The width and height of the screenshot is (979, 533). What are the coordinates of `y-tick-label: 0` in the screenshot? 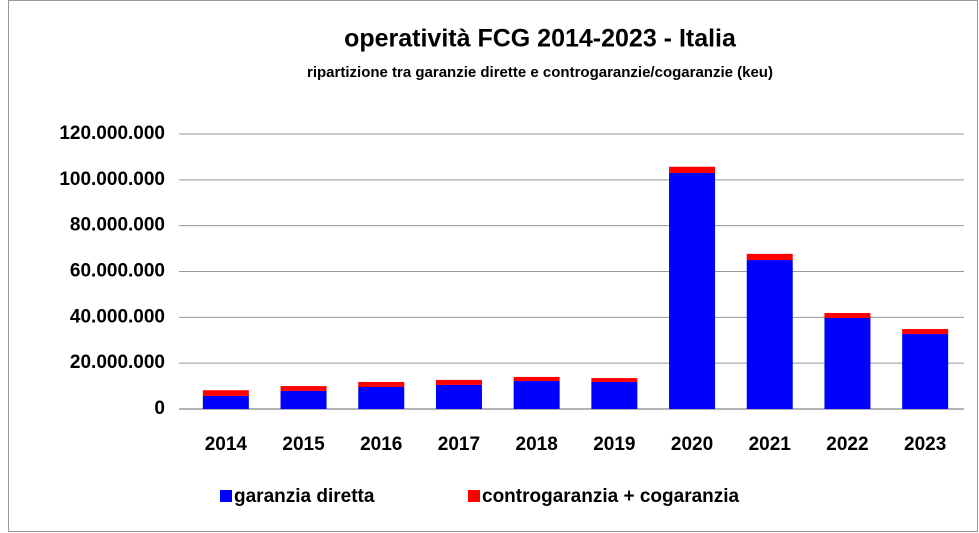 It's located at (159, 408).